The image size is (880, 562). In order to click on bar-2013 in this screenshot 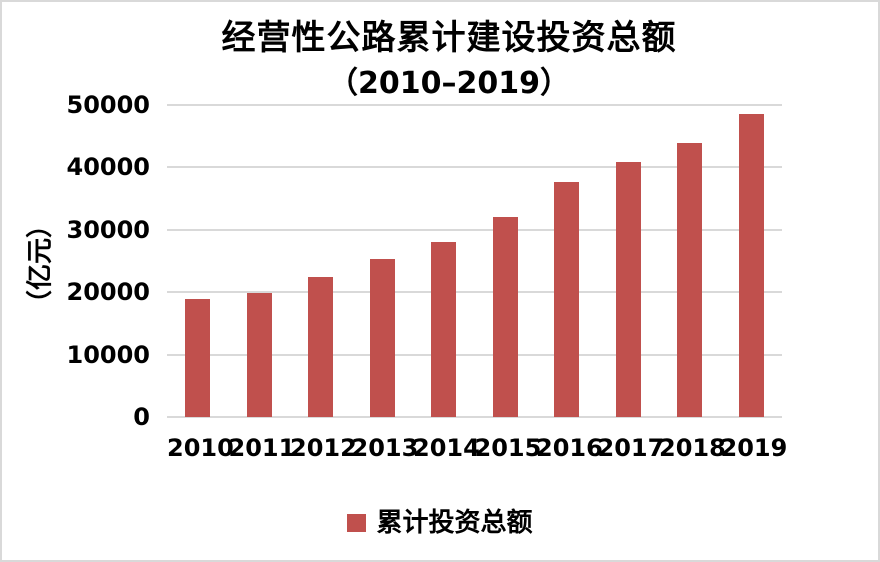, I will do `click(382, 338)`.